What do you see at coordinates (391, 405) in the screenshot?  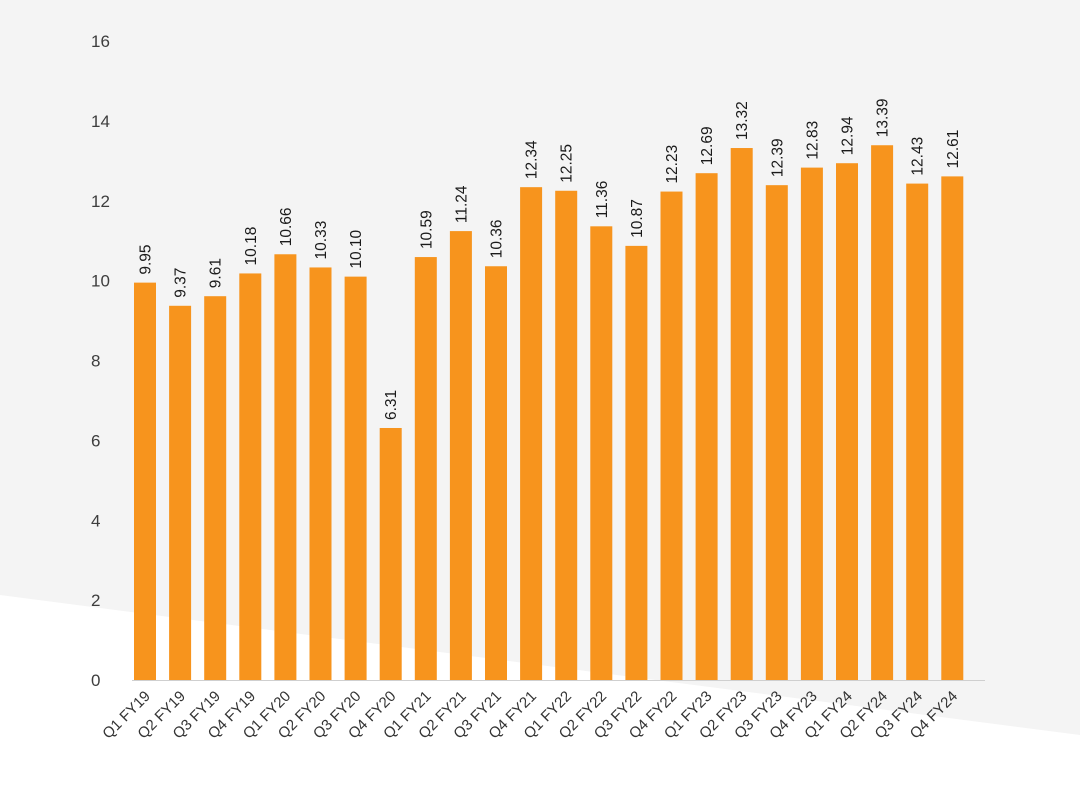 I see `bar-value-label: 6.31` at bounding box center [391, 405].